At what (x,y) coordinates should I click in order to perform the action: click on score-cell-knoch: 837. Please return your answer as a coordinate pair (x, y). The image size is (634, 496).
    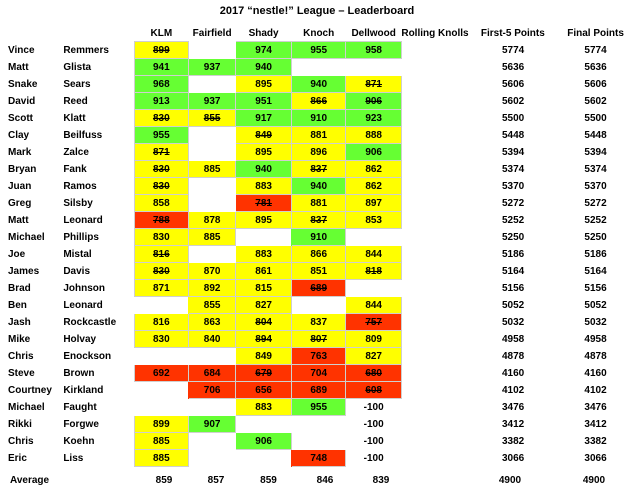
    Looking at the image, I should click on (318, 169).